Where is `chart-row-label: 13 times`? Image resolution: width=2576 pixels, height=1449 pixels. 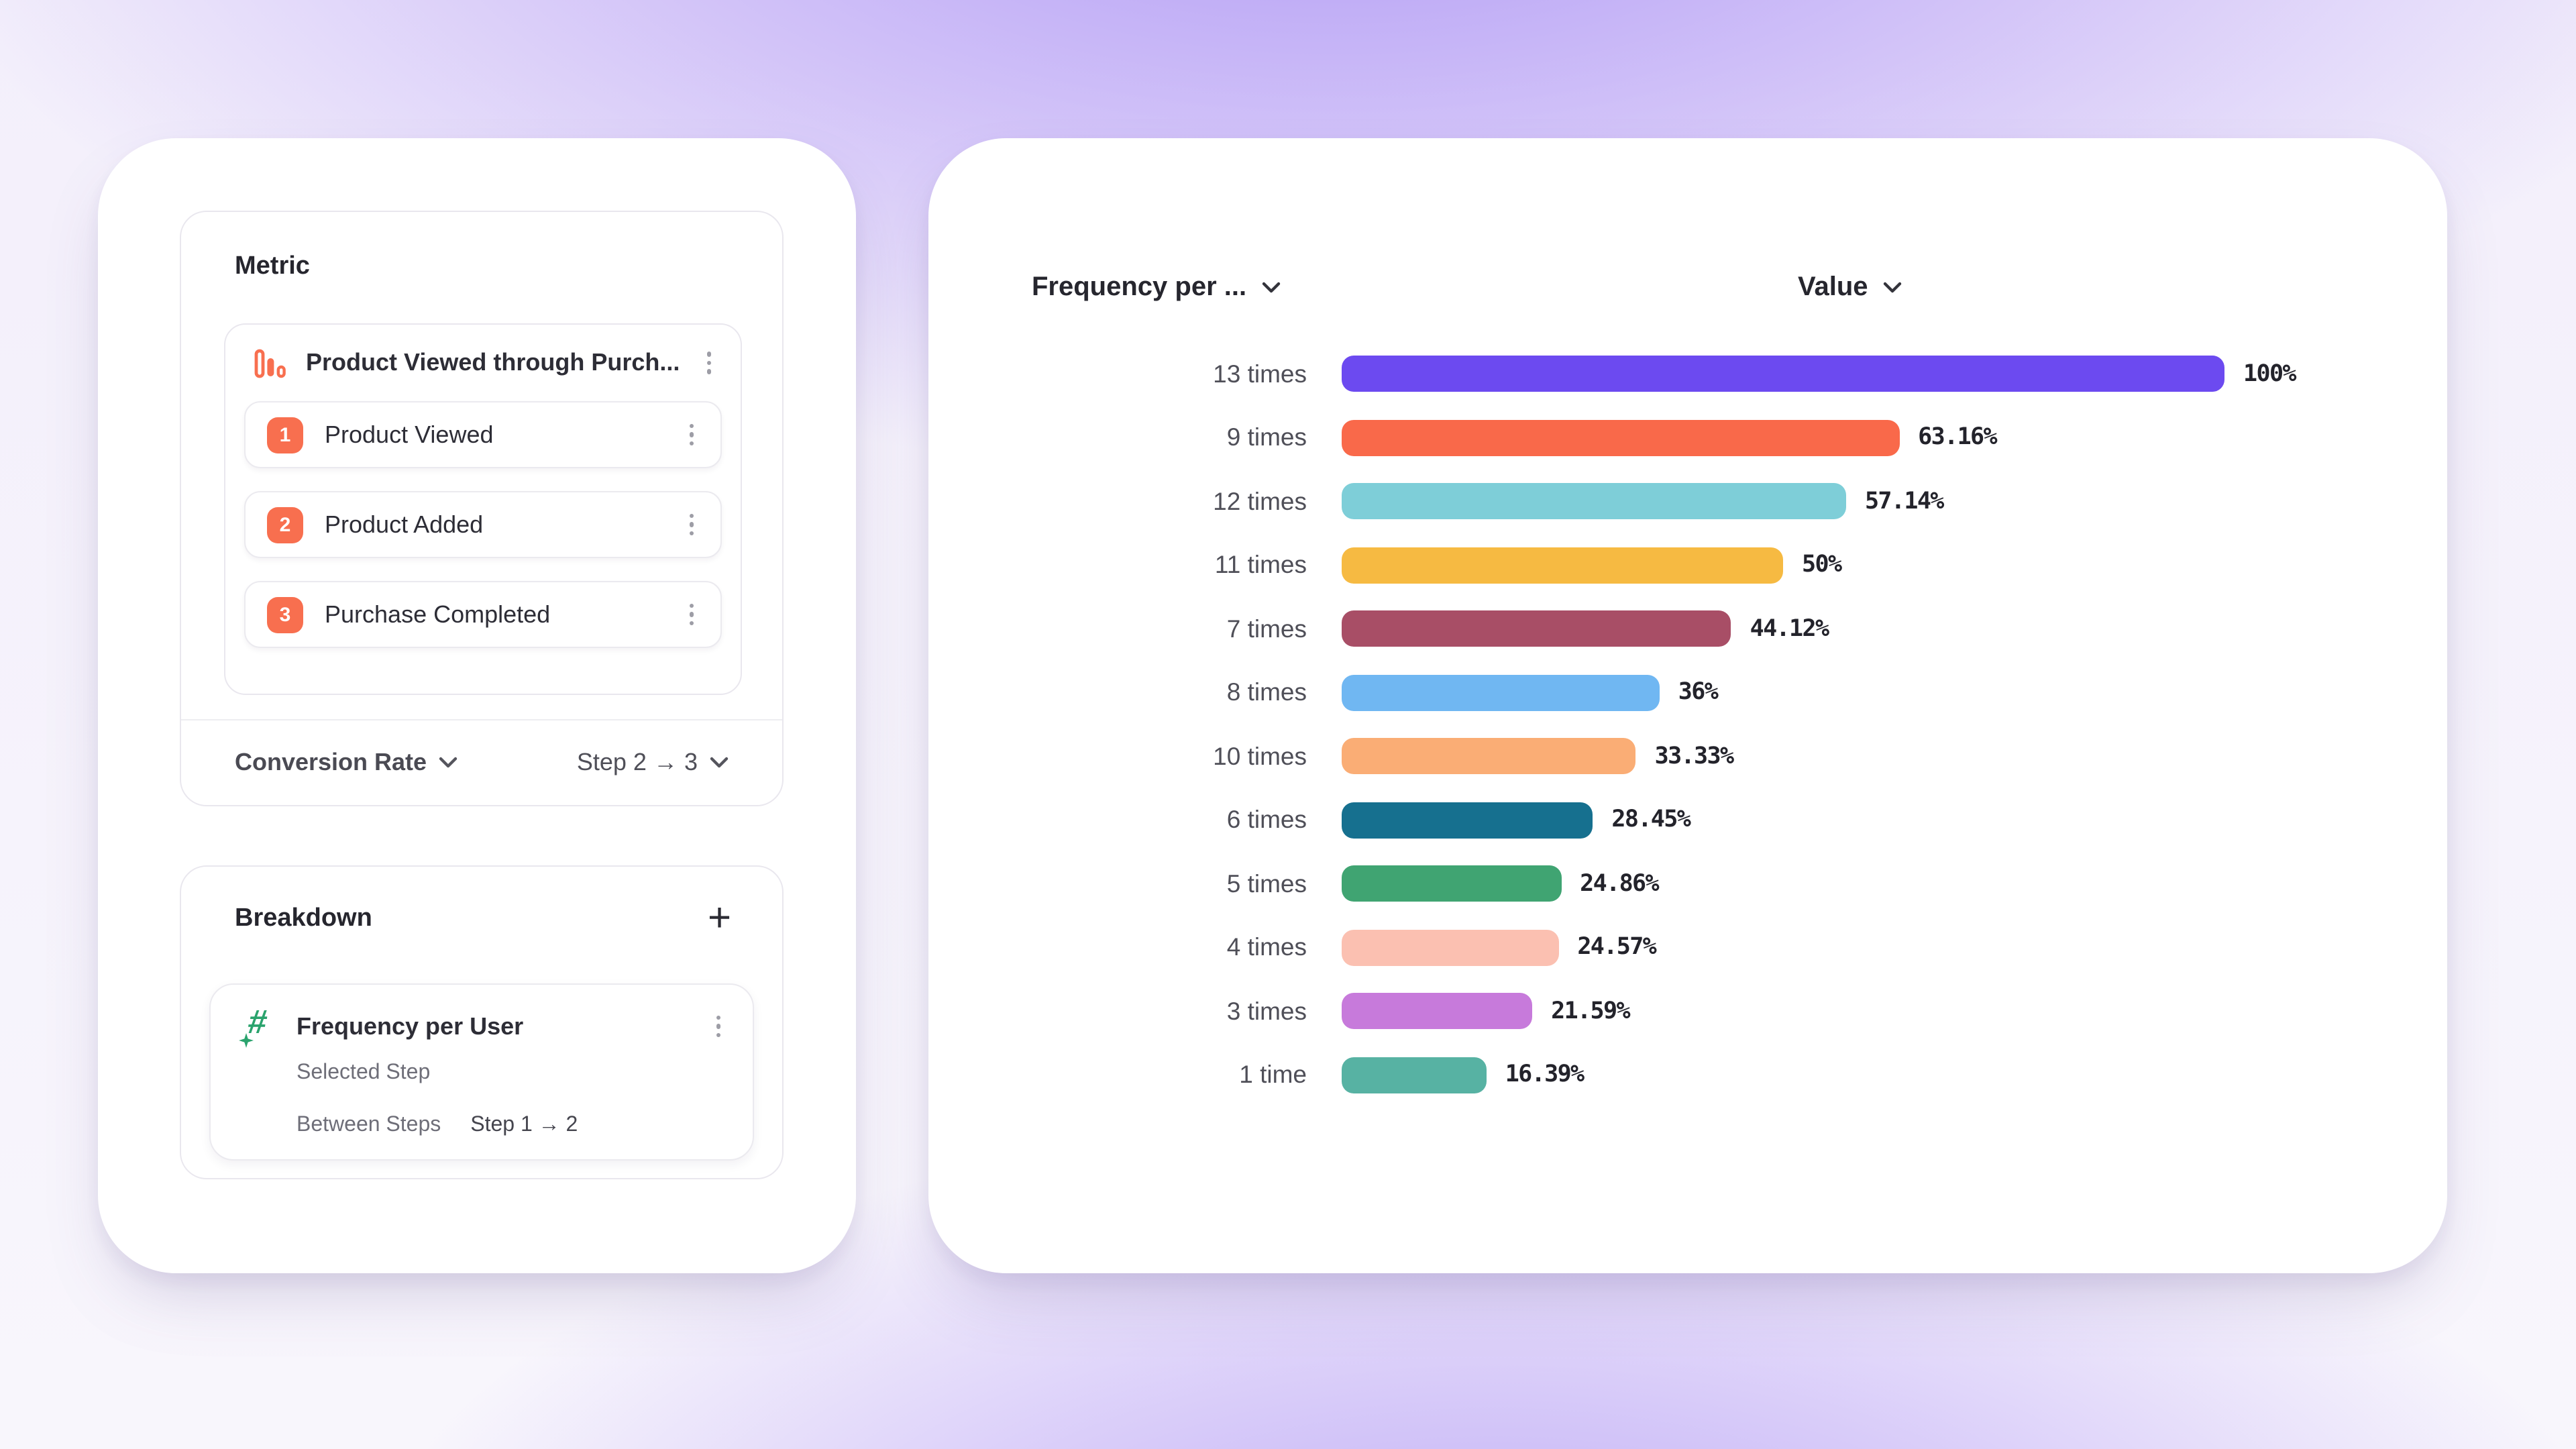 chart-row-label: 13 times is located at coordinates (1260, 373).